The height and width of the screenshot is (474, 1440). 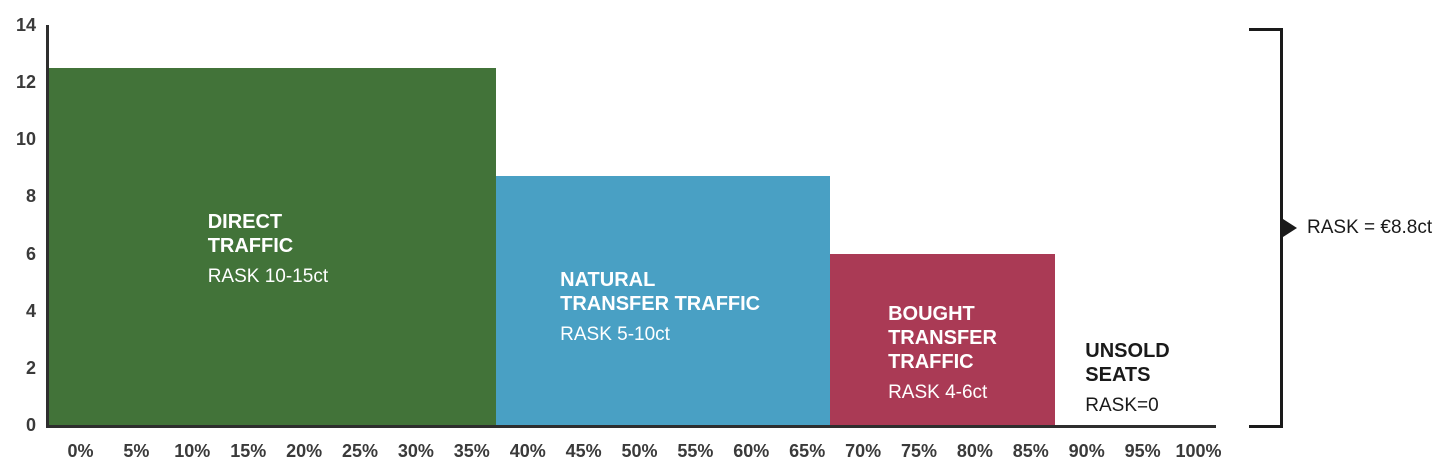 I want to click on x-tick-label: 60%, so click(x=751, y=451).